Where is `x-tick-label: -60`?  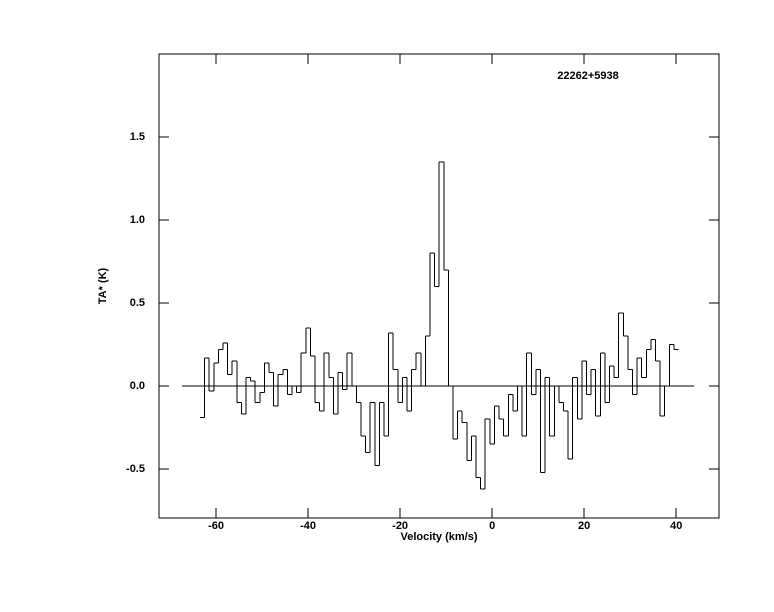
x-tick-label: -60 is located at coordinates (216, 526).